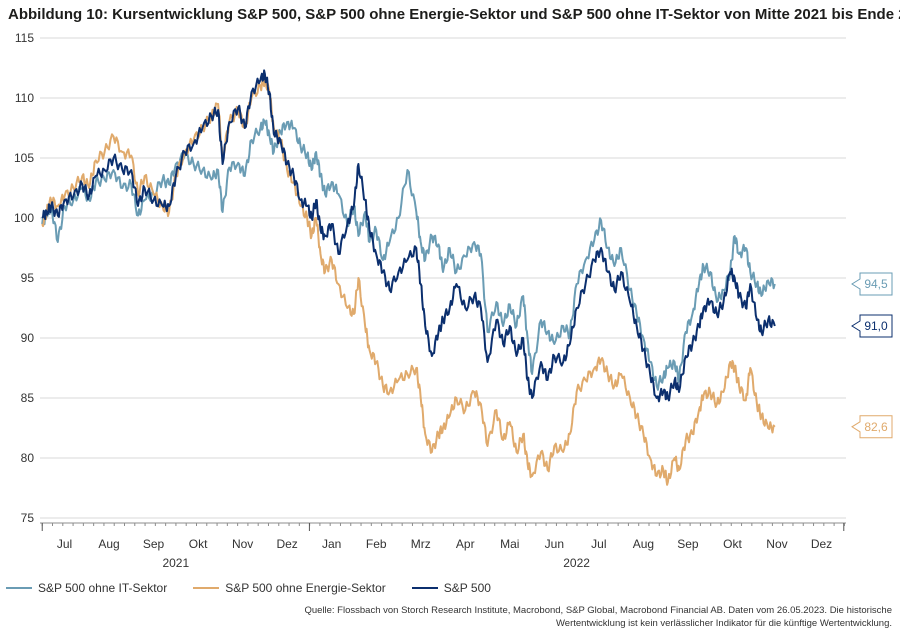 Image resolution: width=900 pixels, height=642 pixels. I want to click on end-label-2: 91,0, so click(872, 326).